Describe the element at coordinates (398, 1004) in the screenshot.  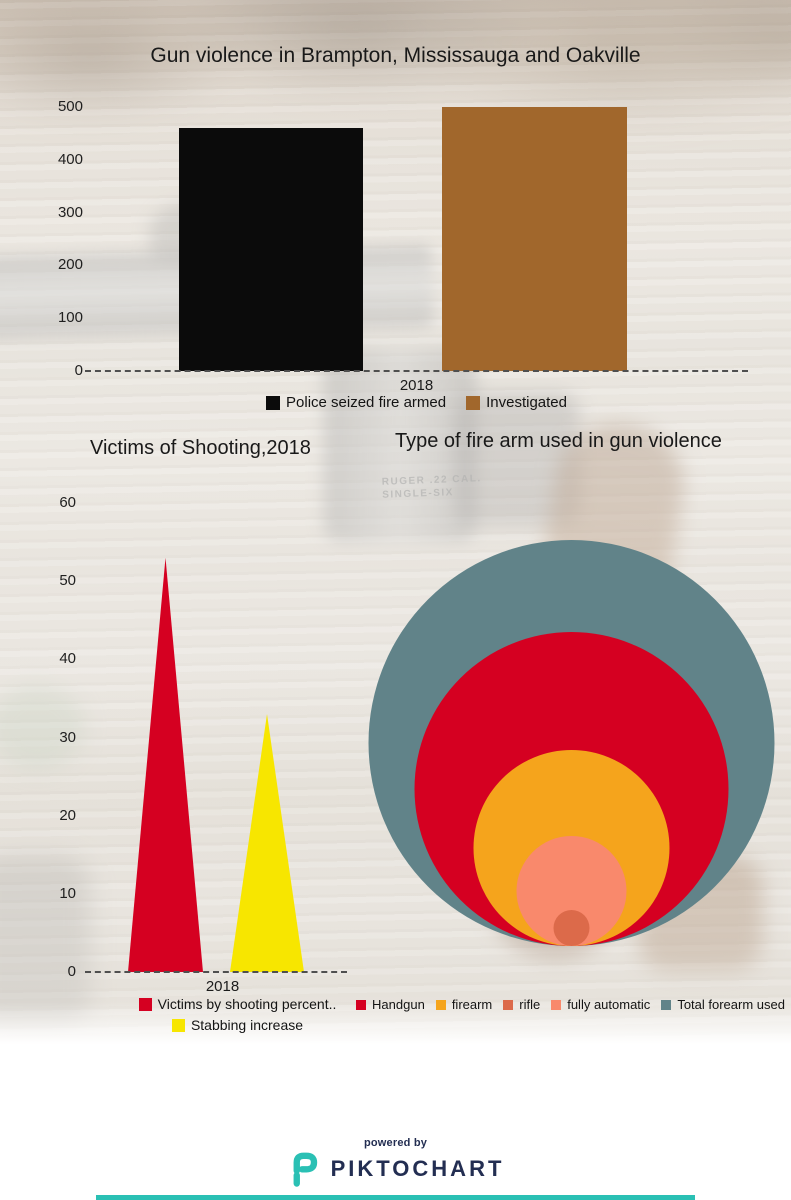
I see `legend-label: Handgun` at that location.